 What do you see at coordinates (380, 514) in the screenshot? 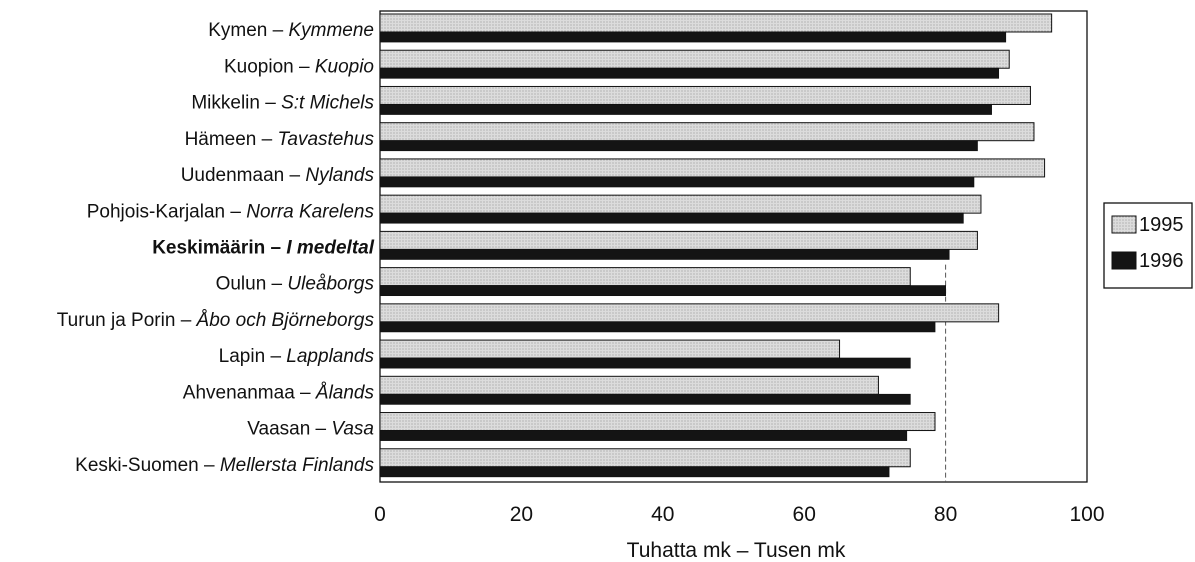
I see `x-tick-label: 0` at bounding box center [380, 514].